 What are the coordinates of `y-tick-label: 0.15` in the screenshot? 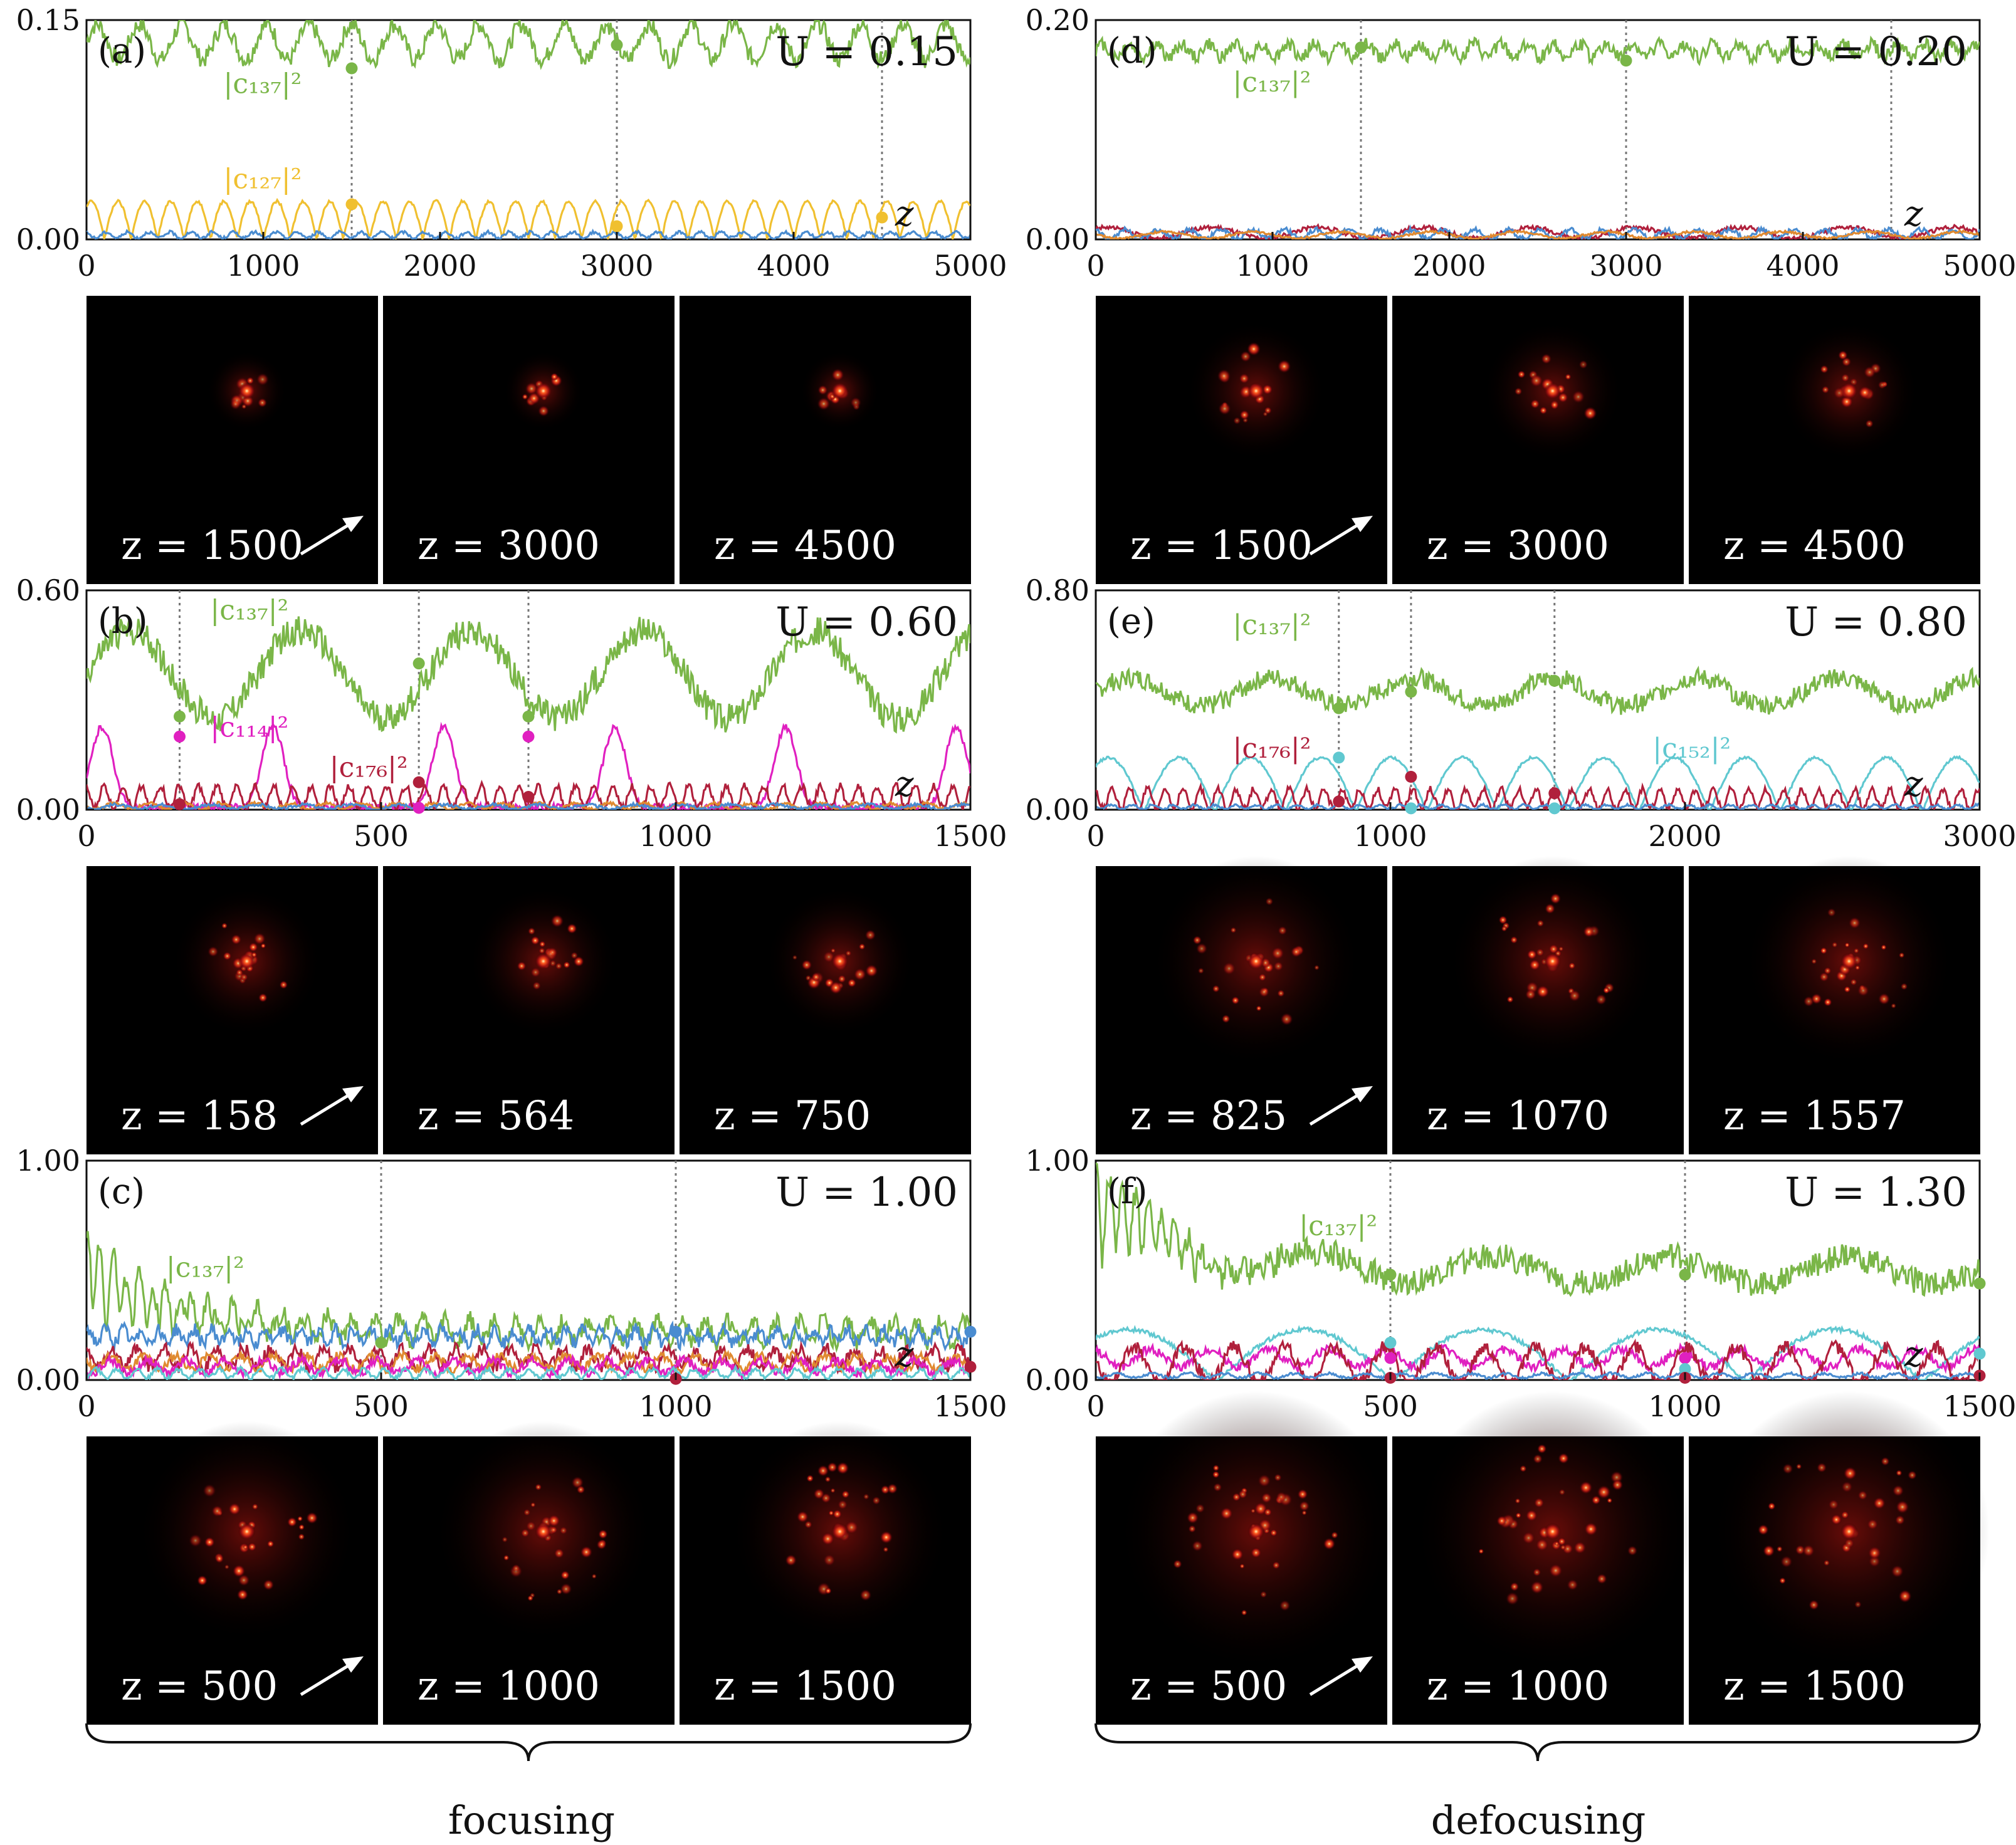 It's located at (48, 20).